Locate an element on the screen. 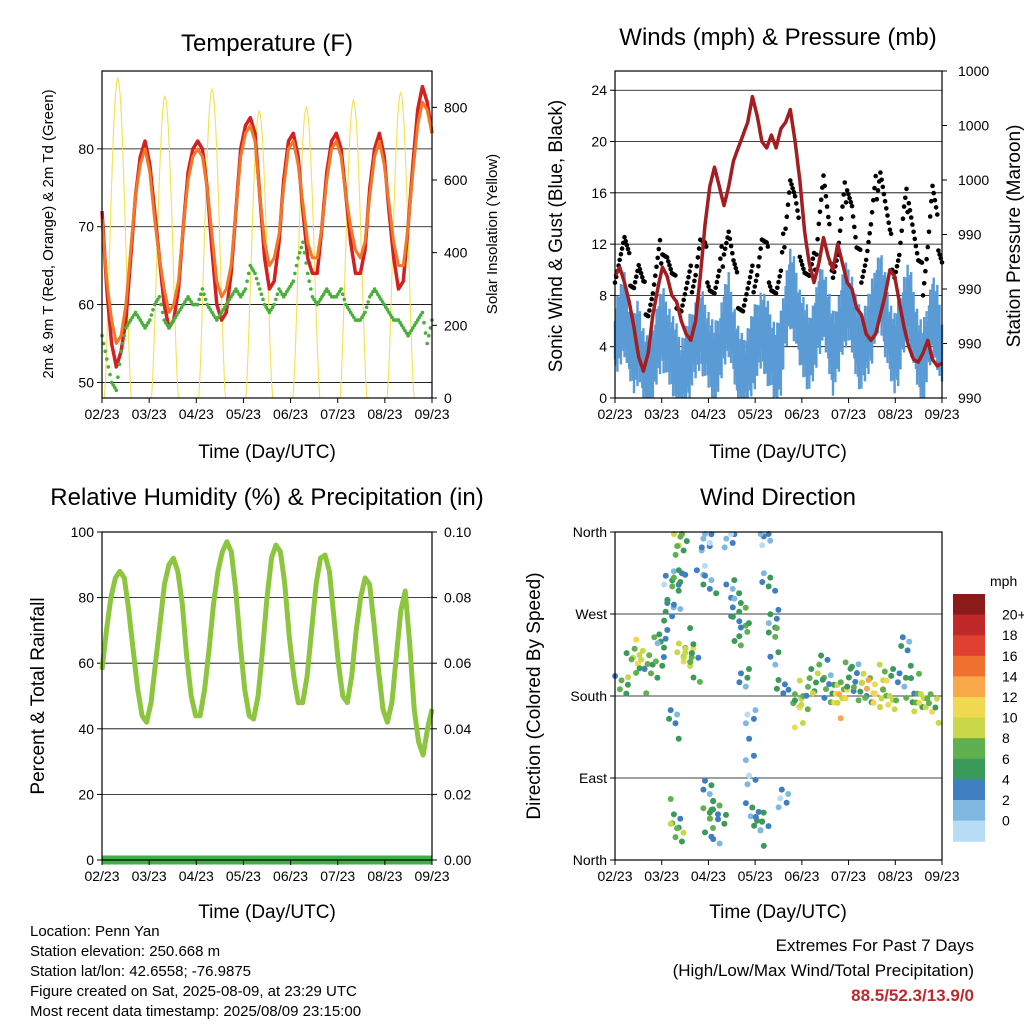 Image resolution: width=1024 pixels, height=1024 pixels. y2-tick-label: 0.08 is located at coordinates (457, 598).